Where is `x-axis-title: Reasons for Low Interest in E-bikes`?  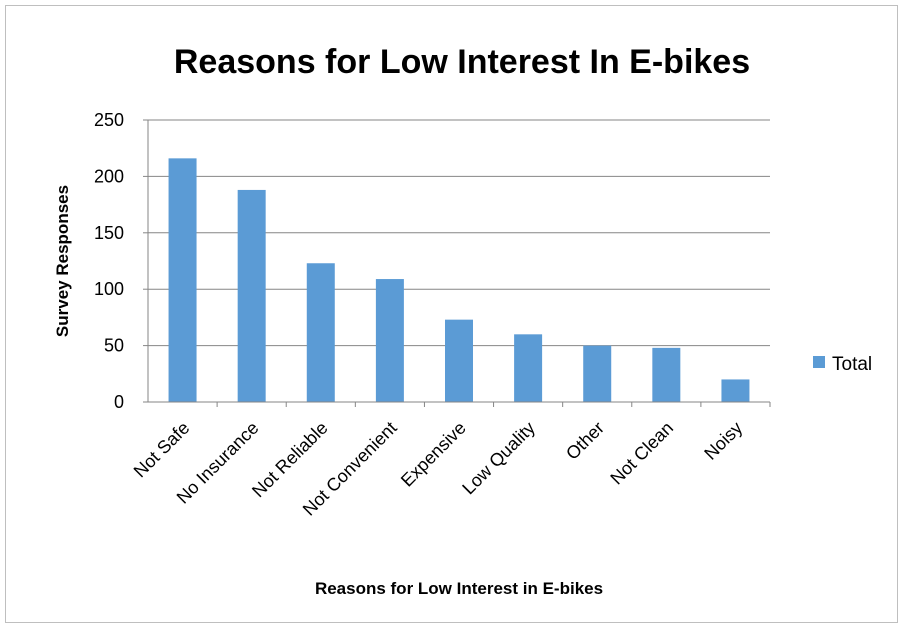 x-axis-title: Reasons for Low Interest in E-bikes is located at coordinates (459, 588).